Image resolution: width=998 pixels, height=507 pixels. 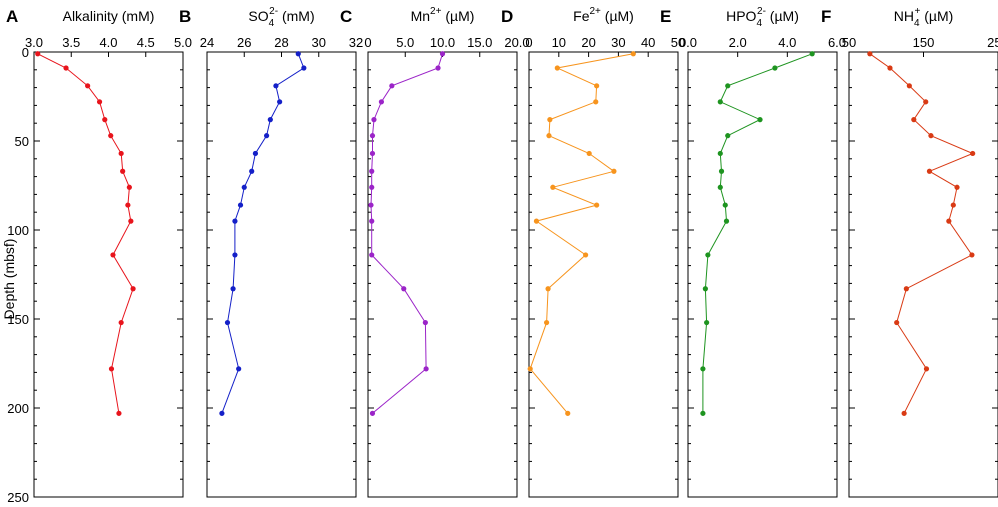 What do you see at coordinates (185, 16) in the screenshot?
I see `panel-letter: B` at bounding box center [185, 16].